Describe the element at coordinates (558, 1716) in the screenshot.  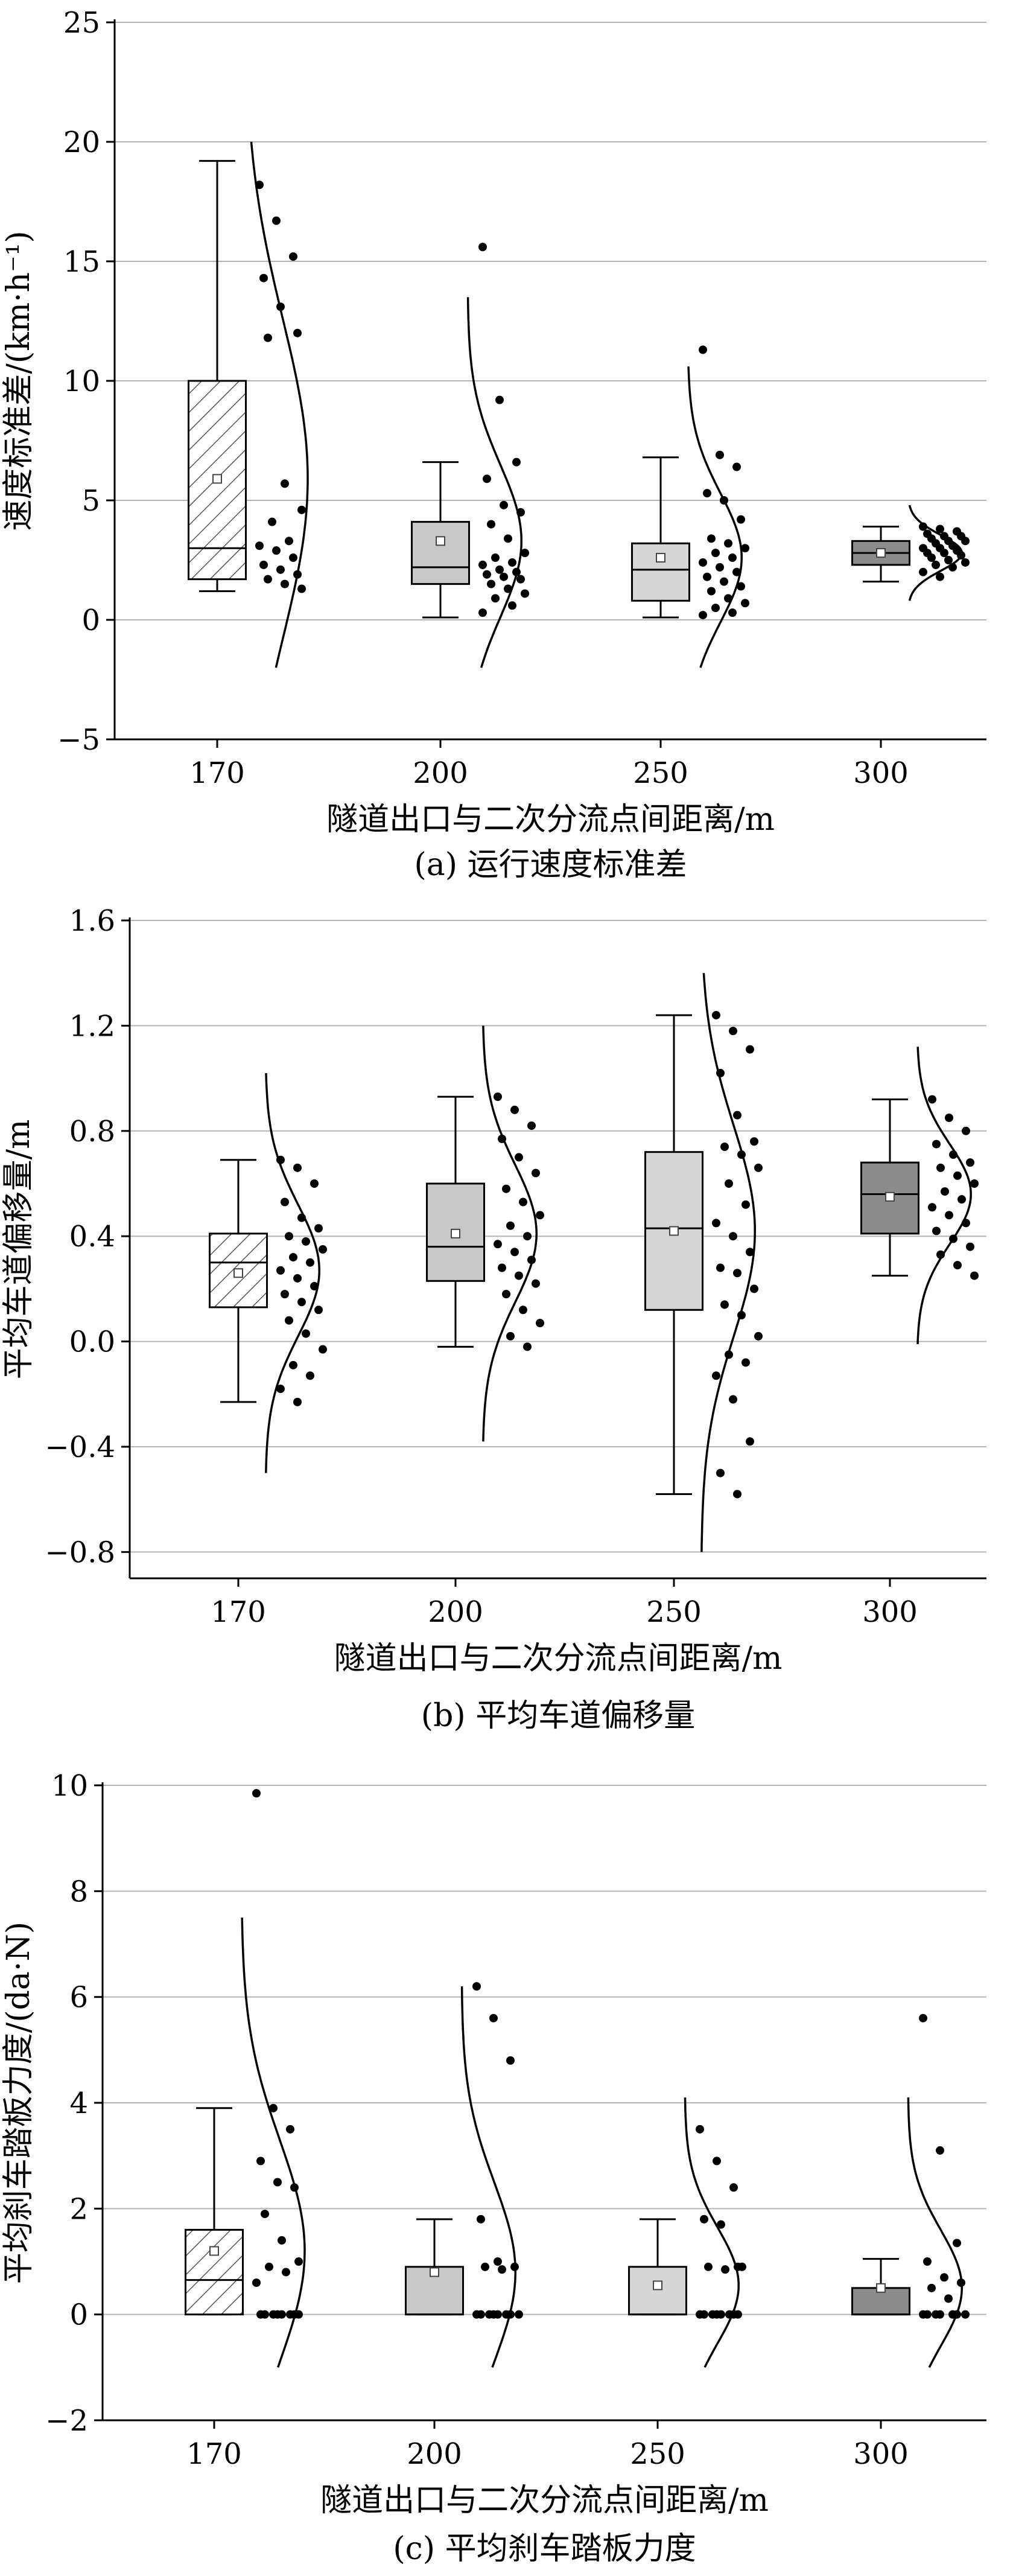
I see `panel-caption: (b) 平均车道偏移量` at that location.